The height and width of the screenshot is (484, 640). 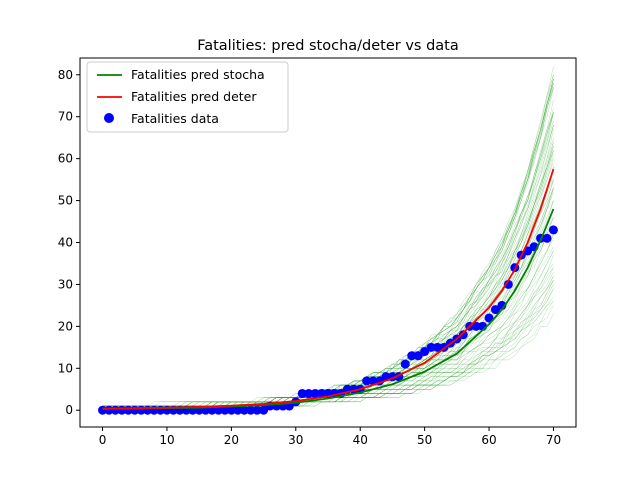 What do you see at coordinates (166, 440) in the screenshot?
I see `x-tick-label: 10` at bounding box center [166, 440].